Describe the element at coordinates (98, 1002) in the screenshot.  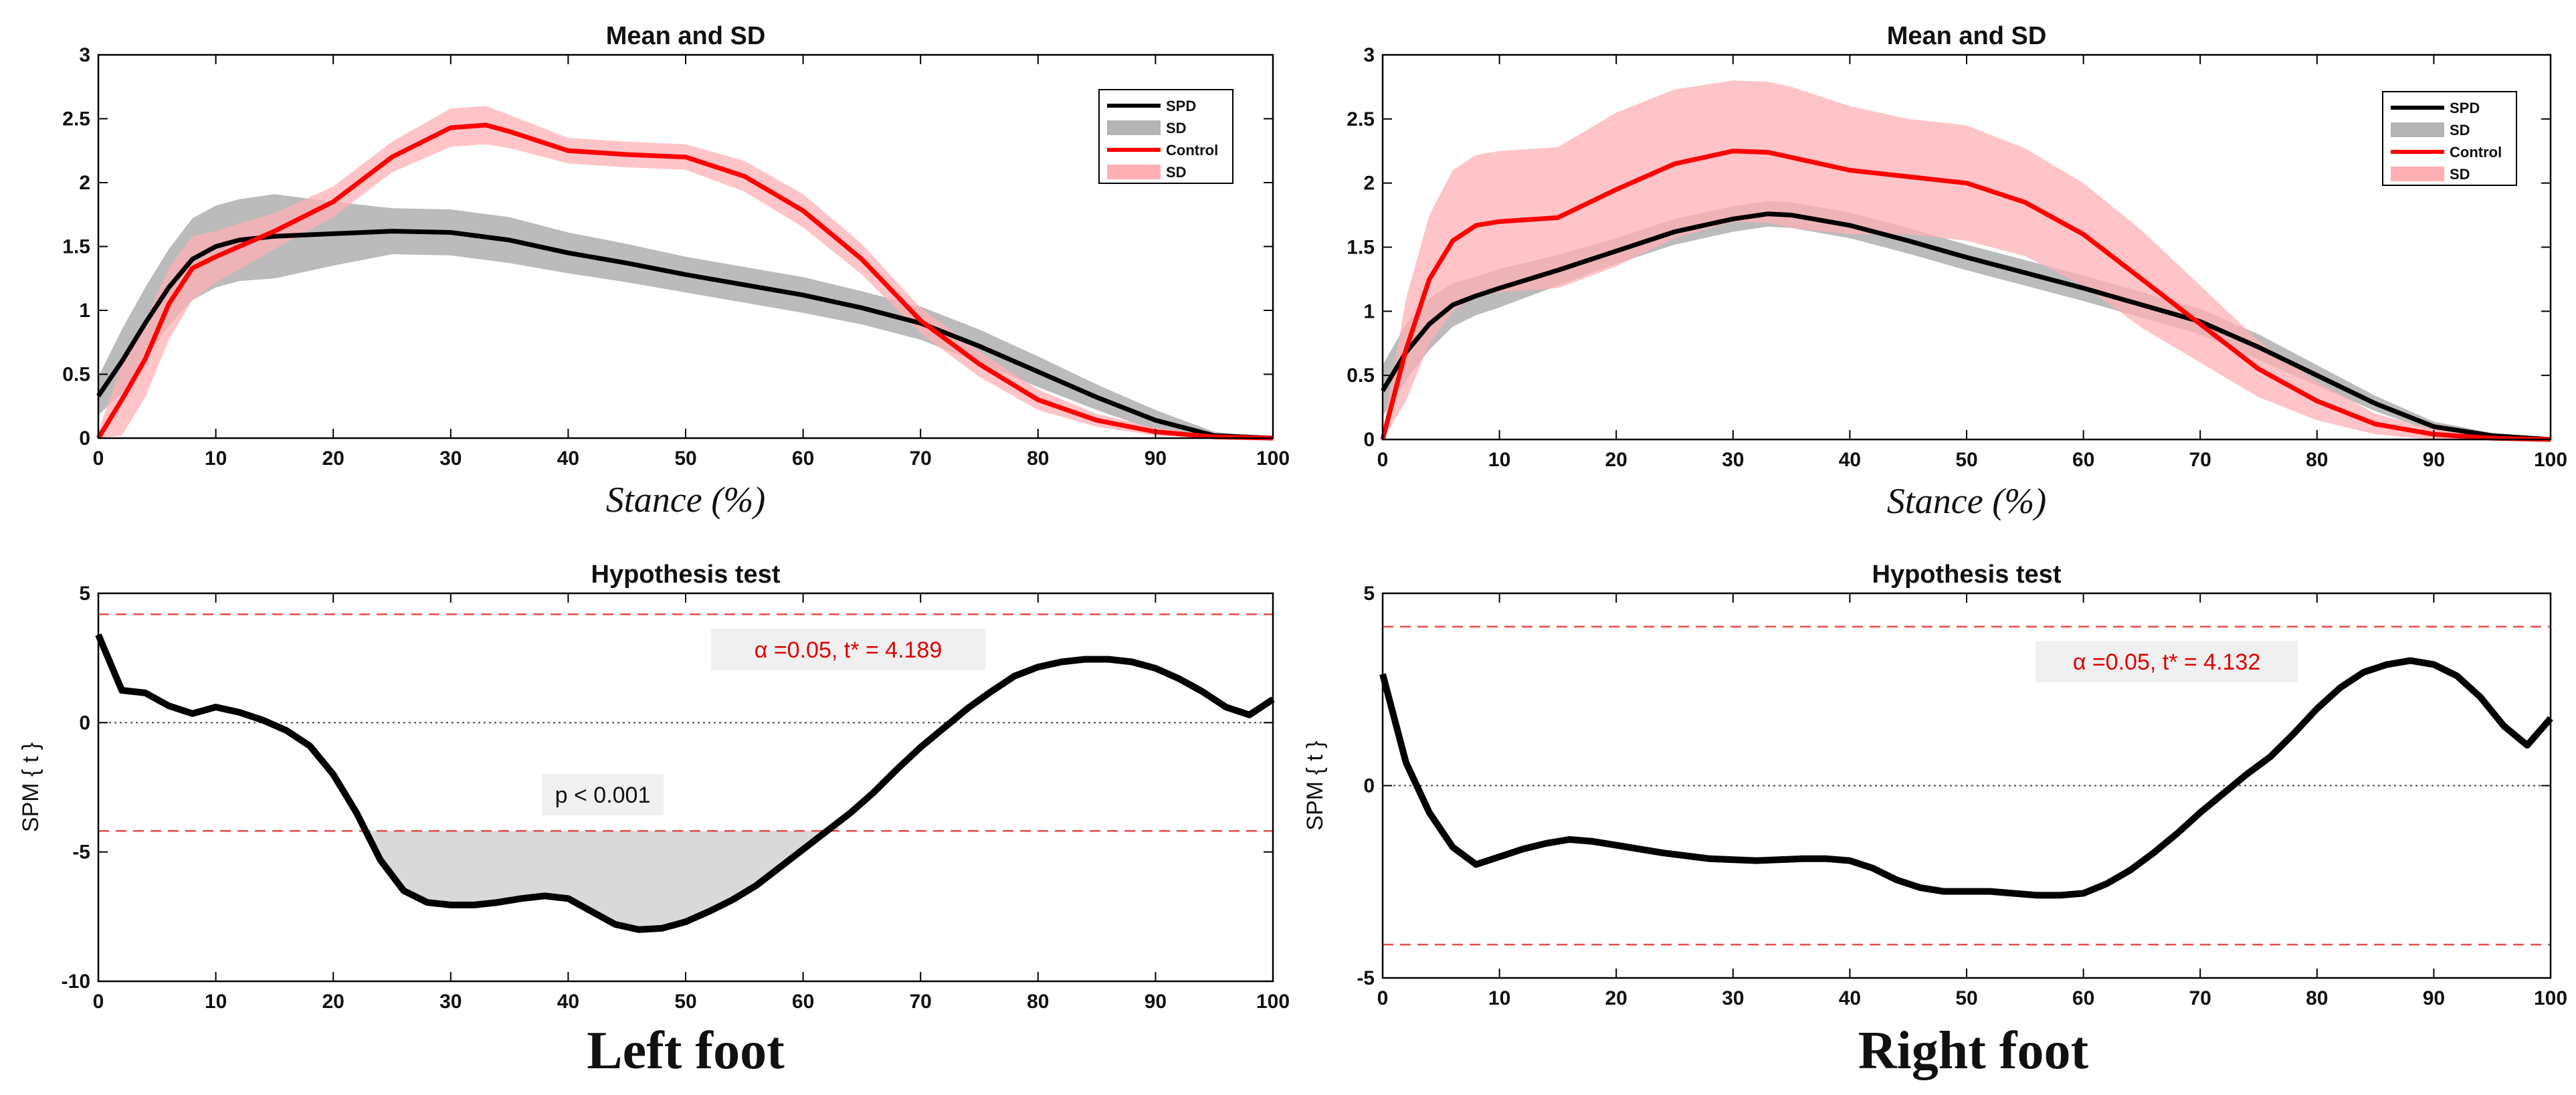
I see `left-spm-xtick-label: 0` at that location.